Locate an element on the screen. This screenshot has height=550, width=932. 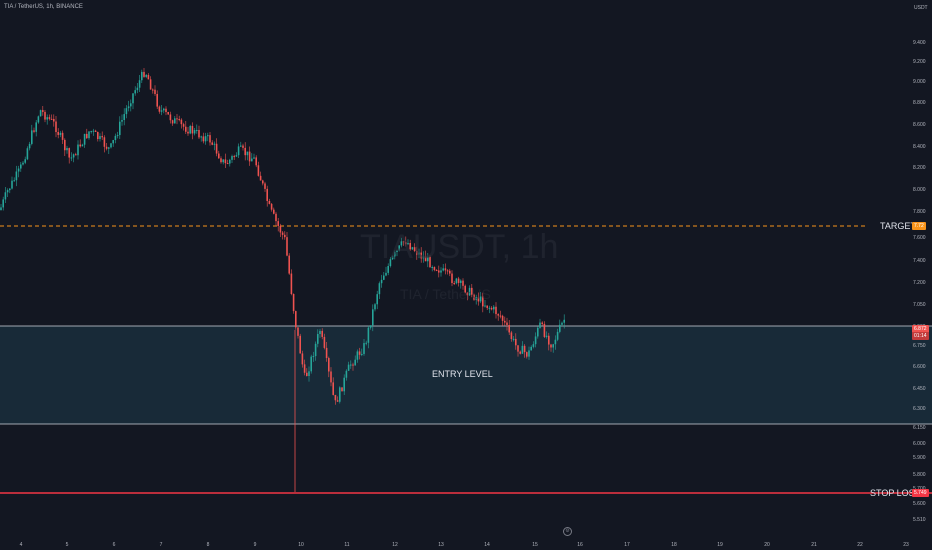
time-axis: 4 5 6 7 8 9 10 11 12 13 14 15 16 17 18 19 20 21 22 23 is located at coordinates (464, 545).